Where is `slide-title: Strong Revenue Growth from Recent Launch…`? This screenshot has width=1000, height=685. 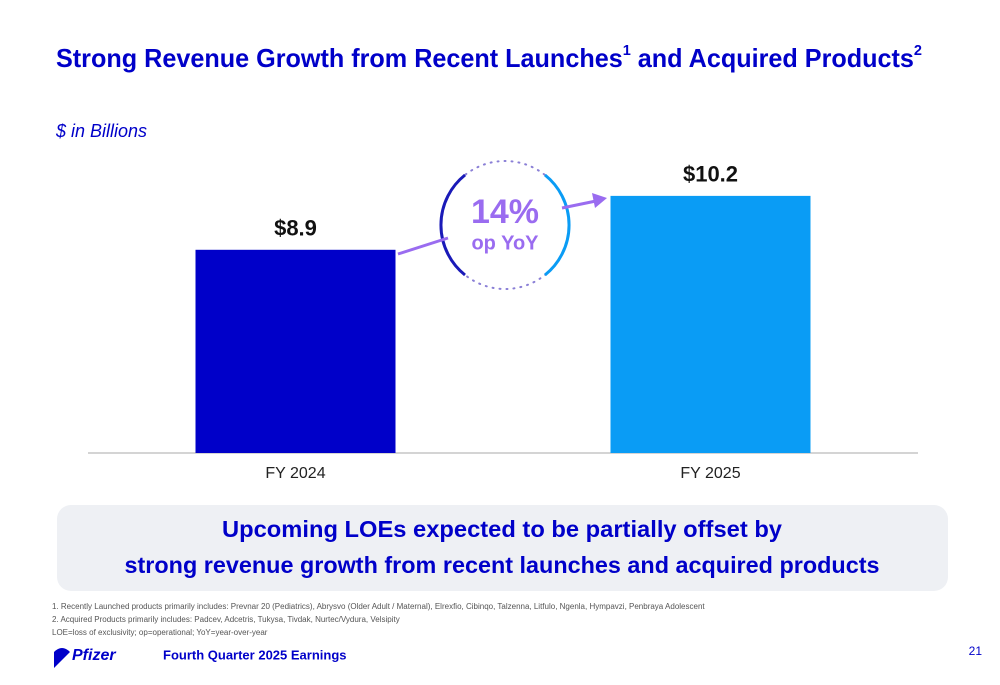
slide-title: Strong Revenue Growth from Recent Launch… is located at coordinates (489, 57).